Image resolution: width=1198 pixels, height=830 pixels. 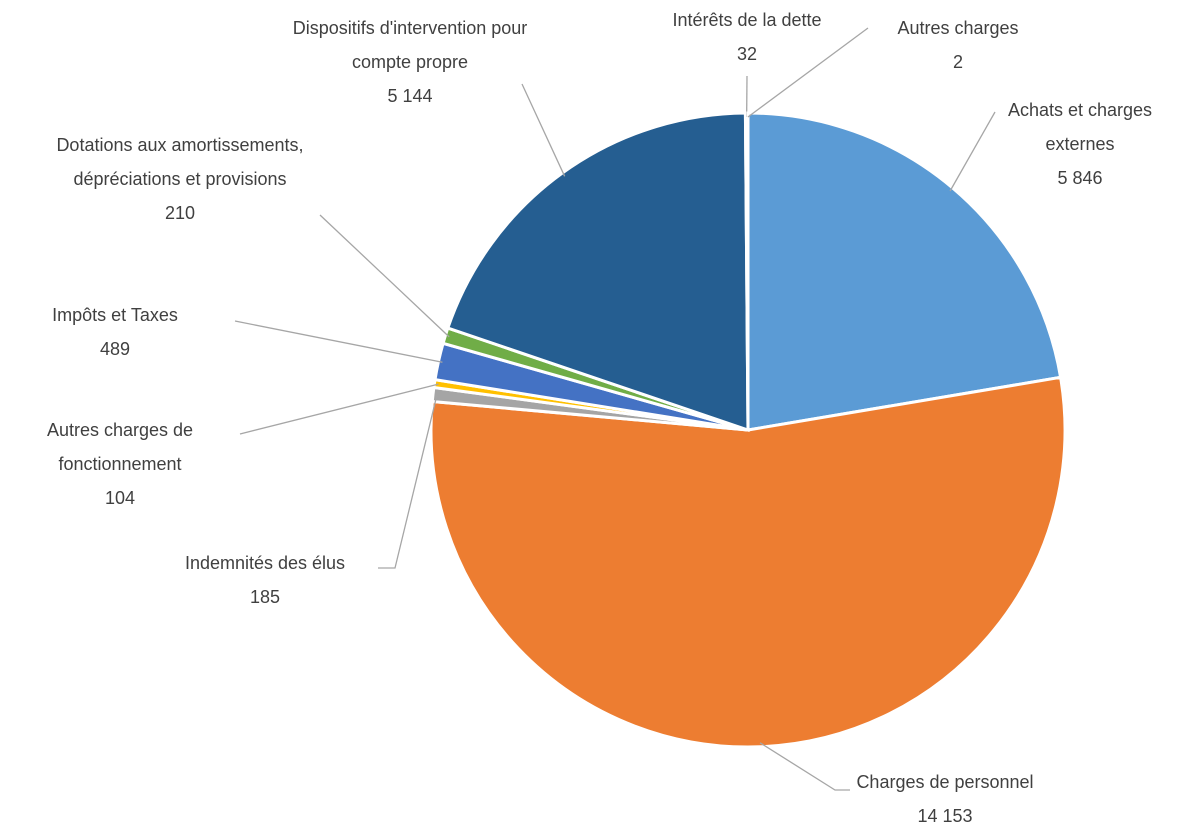 What do you see at coordinates (747, 20) in the screenshot?
I see `category-label: Intérêts de la dette` at bounding box center [747, 20].